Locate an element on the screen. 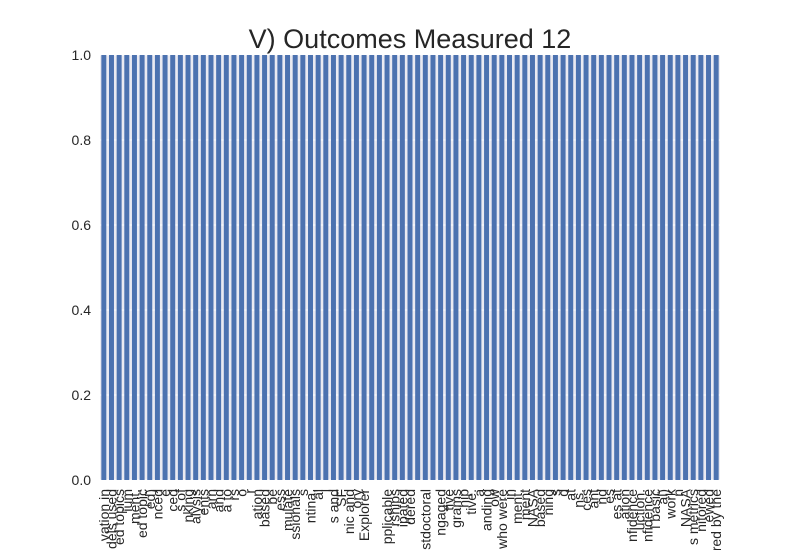 Image resolution: width=800 pixels, height=550 pixels. x-tick-label: ment: is located at coordinates (517, 506).